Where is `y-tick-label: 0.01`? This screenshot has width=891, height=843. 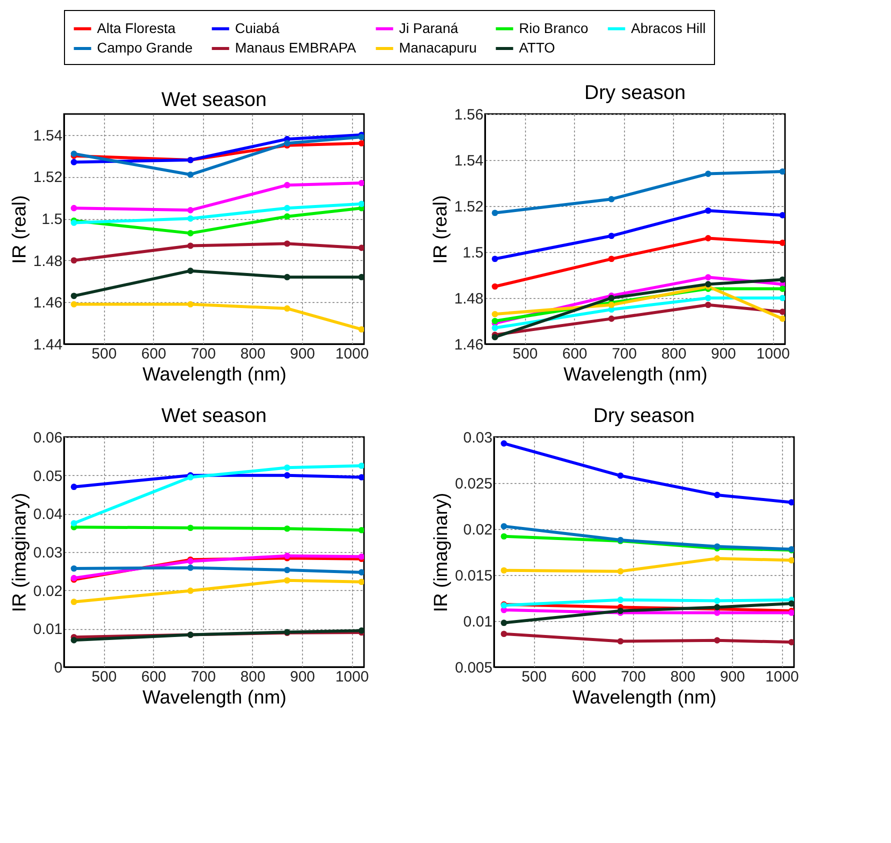
y-tick-label: 0.01 is located at coordinates (47, 629).